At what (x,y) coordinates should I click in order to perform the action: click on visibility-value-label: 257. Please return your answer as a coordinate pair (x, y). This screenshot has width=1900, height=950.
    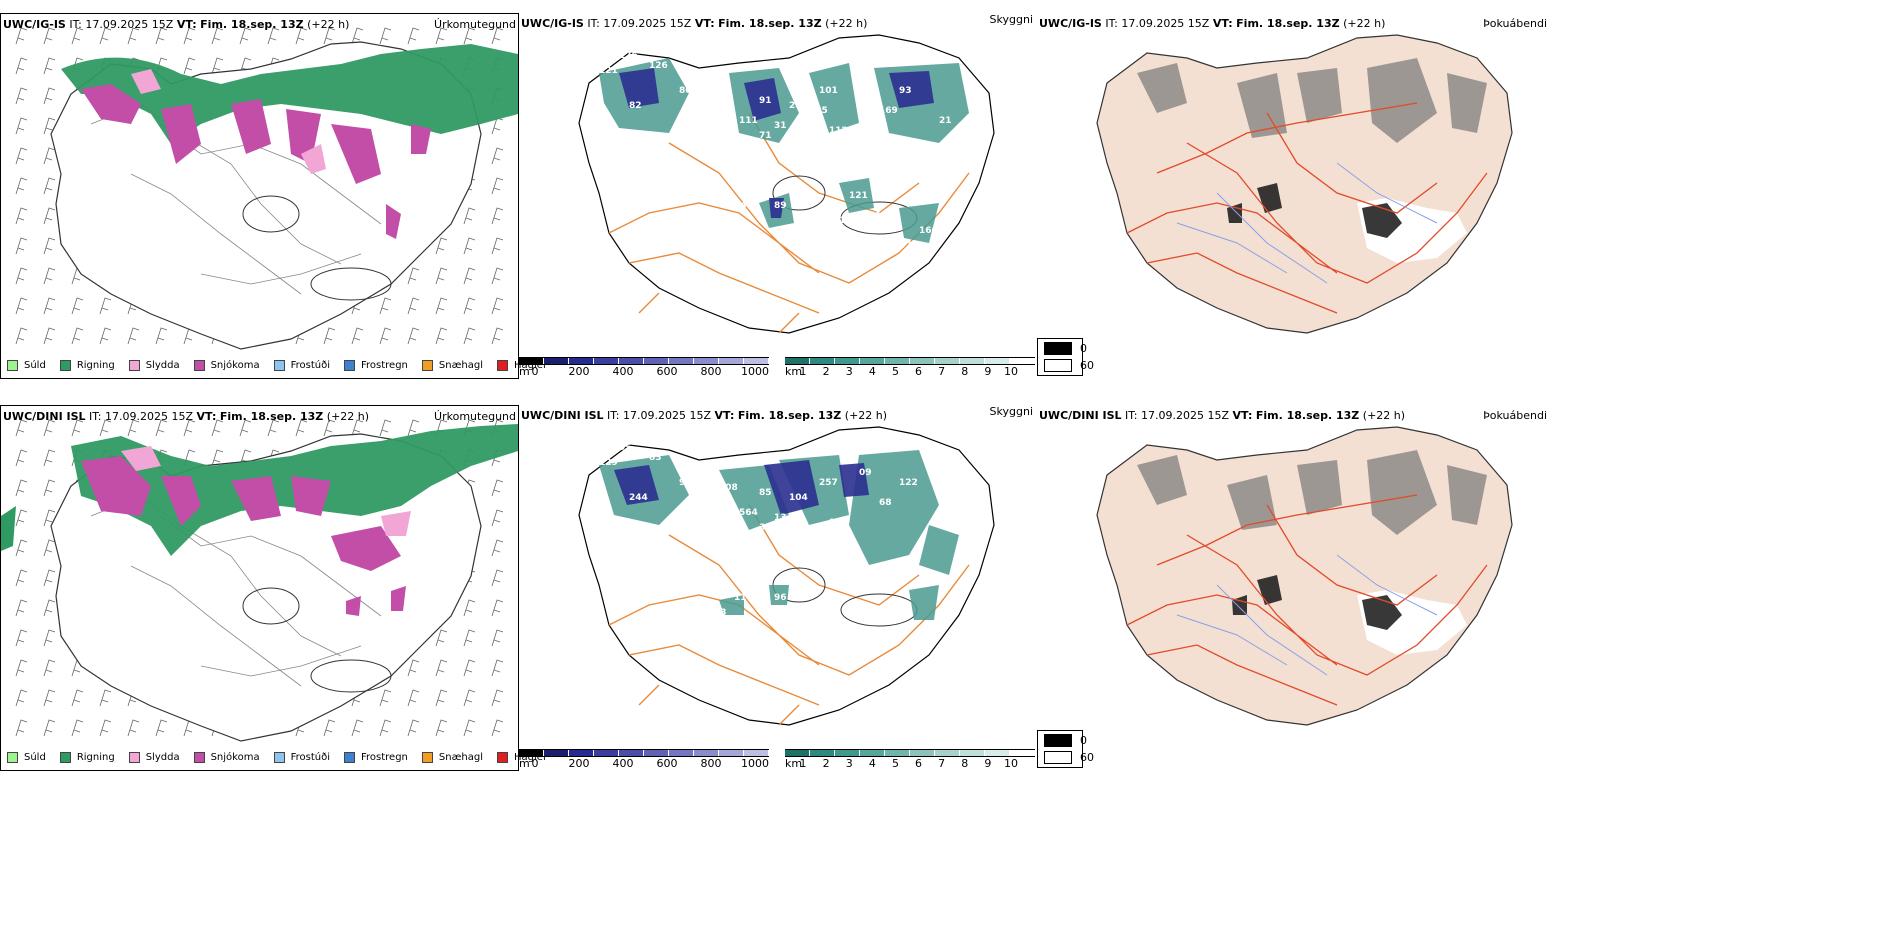
    Looking at the image, I should click on (828, 483).